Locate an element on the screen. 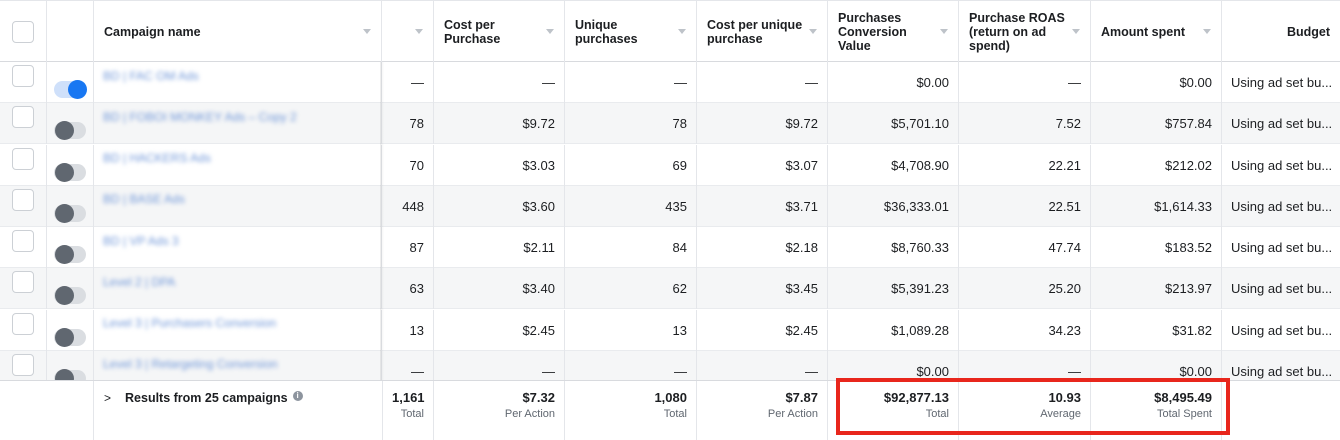 The width and height of the screenshot is (1340, 440). campaign-name-link: Level 2 | DPA is located at coordinates (139, 281).